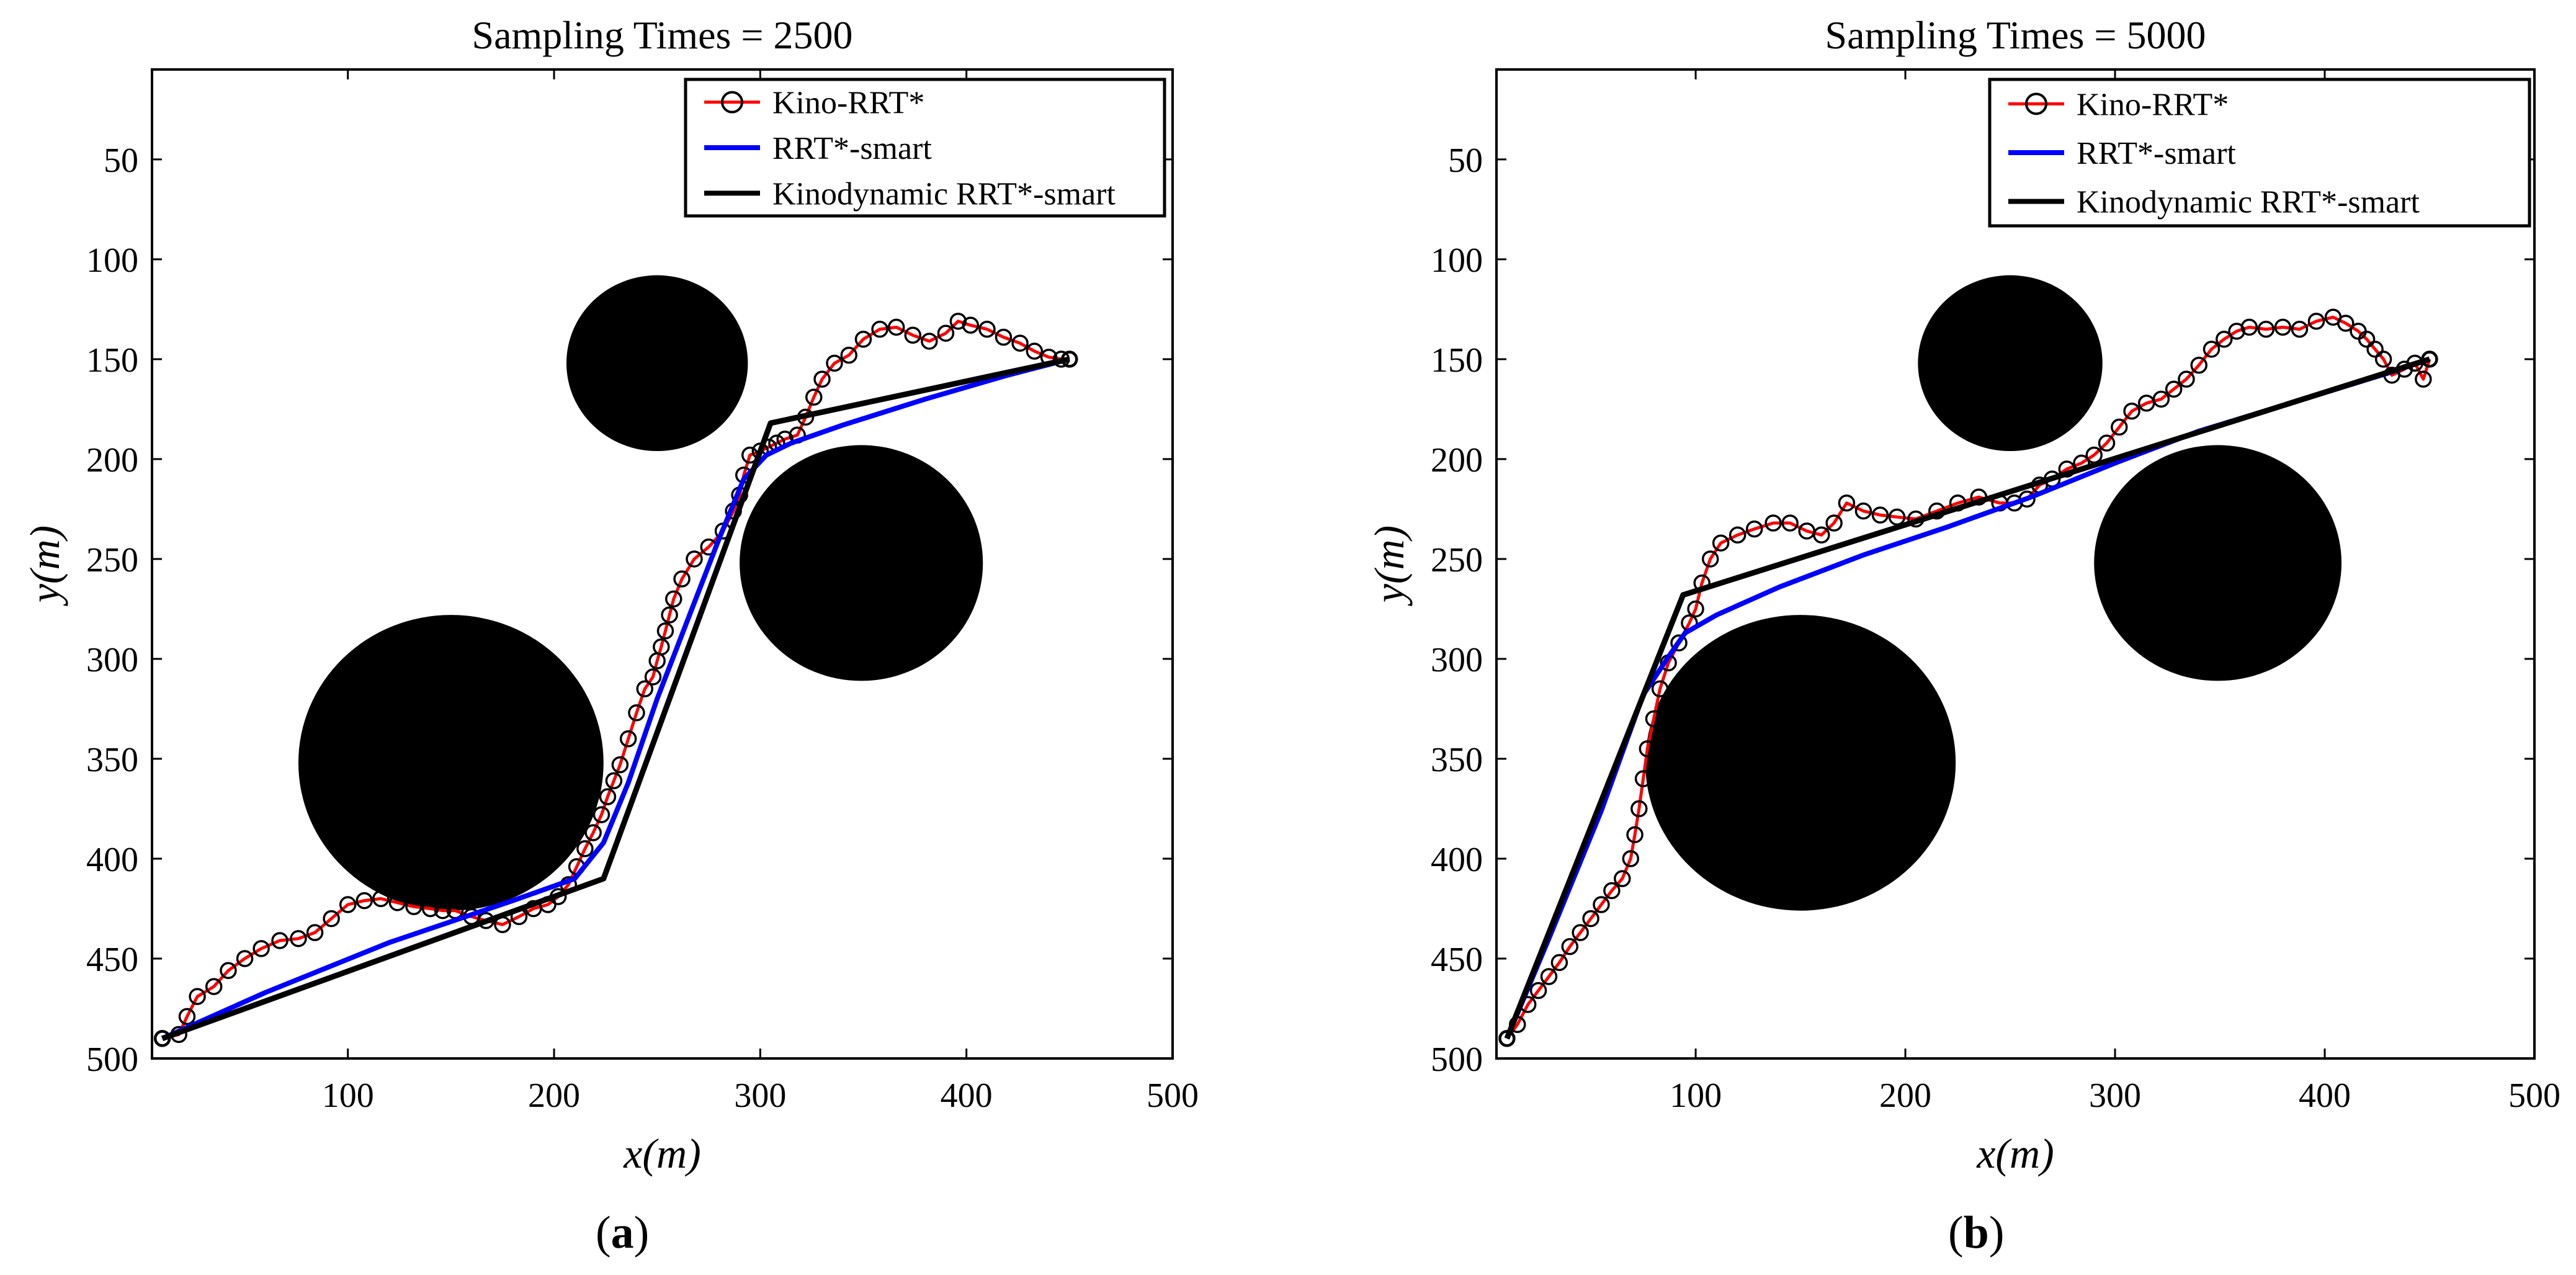 The height and width of the screenshot is (1275, 2576). Describe the element at coordinates (944, 194) in the screenshot. I see `legend-entry-label: Kinodynamic RRT*-smart` at that location.